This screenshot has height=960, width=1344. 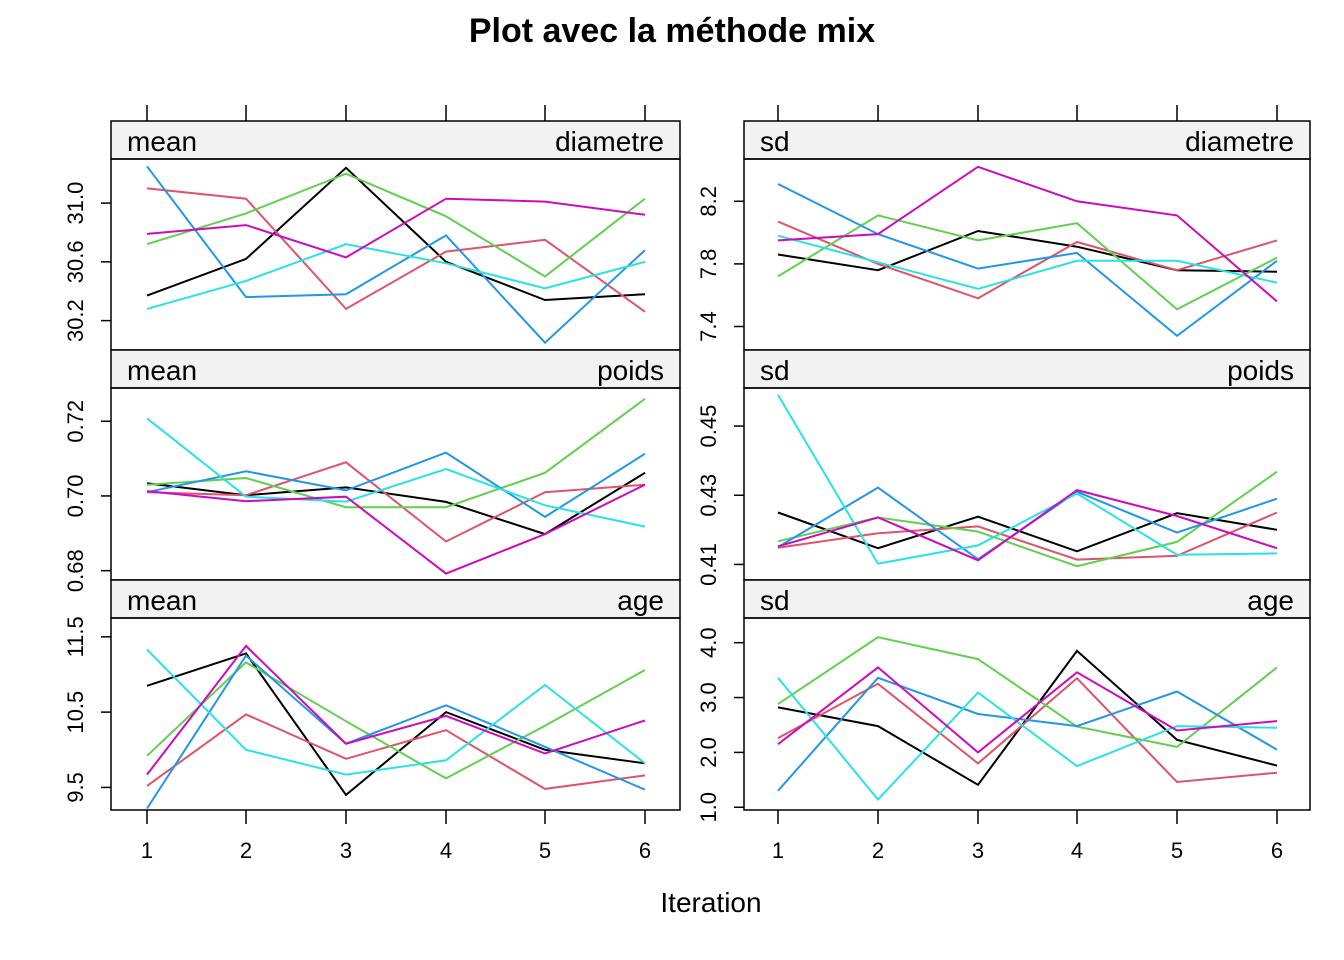 I want to click on y-tick-label: 31.0, so click(x=75, y=203).